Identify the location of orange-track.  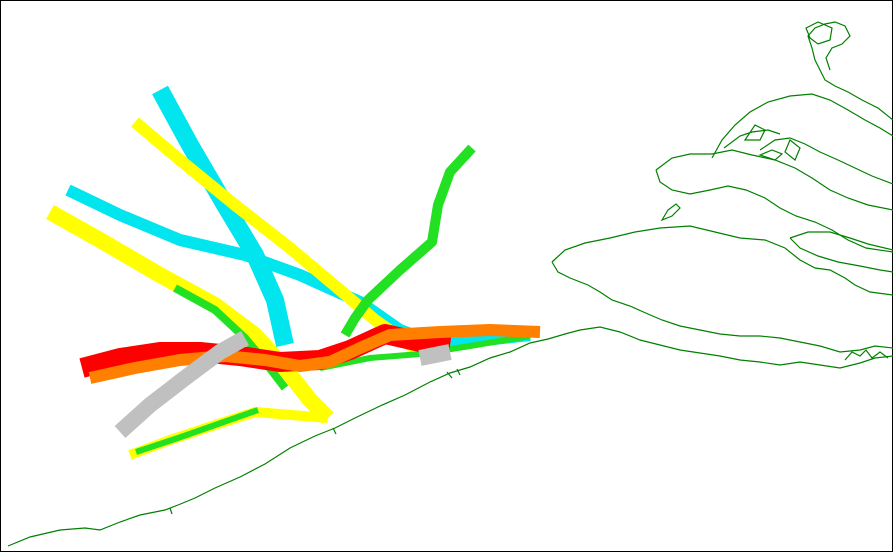
(314, 354).